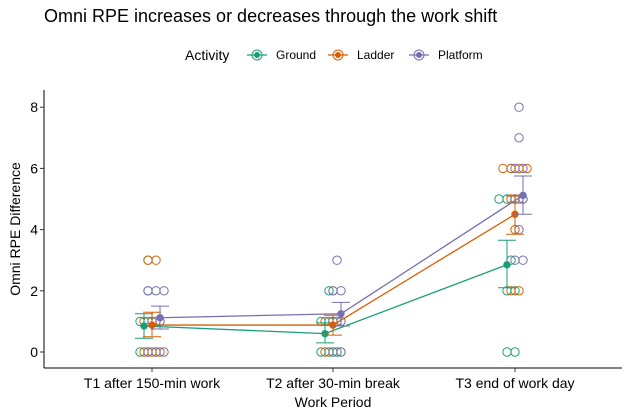  Describe the element at coordinates (15, 229) in the screenshot. I see `y-axis-title: Omni RPE Difference` at that location.